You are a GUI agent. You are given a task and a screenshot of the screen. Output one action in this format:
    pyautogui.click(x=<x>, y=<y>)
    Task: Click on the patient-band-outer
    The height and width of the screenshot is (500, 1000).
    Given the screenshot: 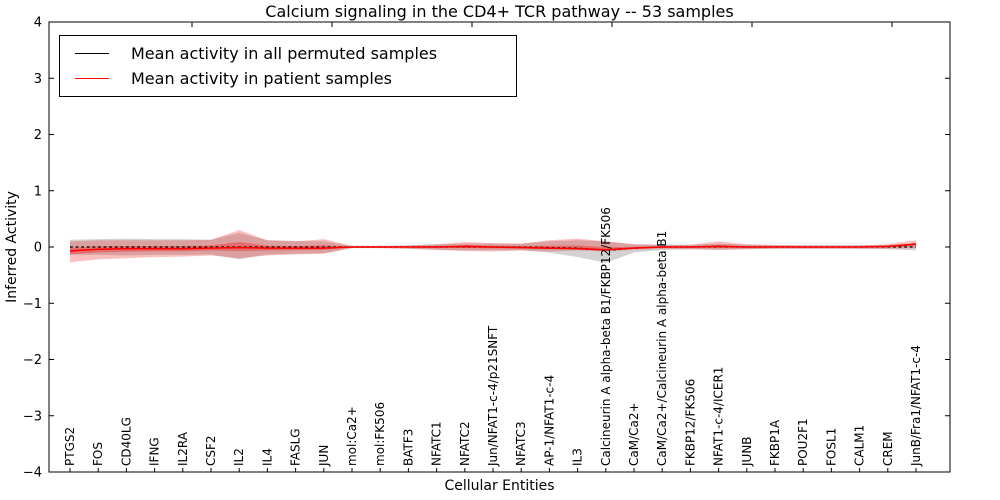 What is the action you would take?
    pyautogui.click(x=493, y=246)
    